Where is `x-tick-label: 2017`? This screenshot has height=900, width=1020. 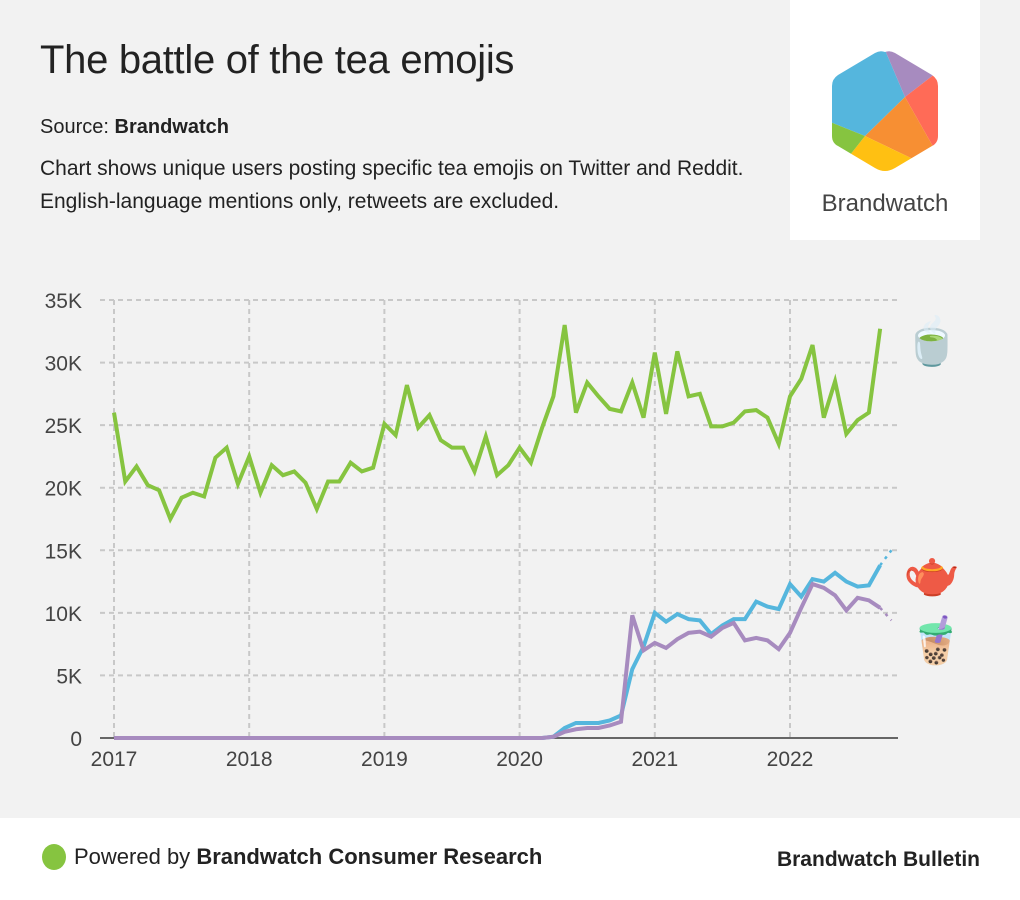 x-tick-label: 2017 is located at coordinates (114, 759).